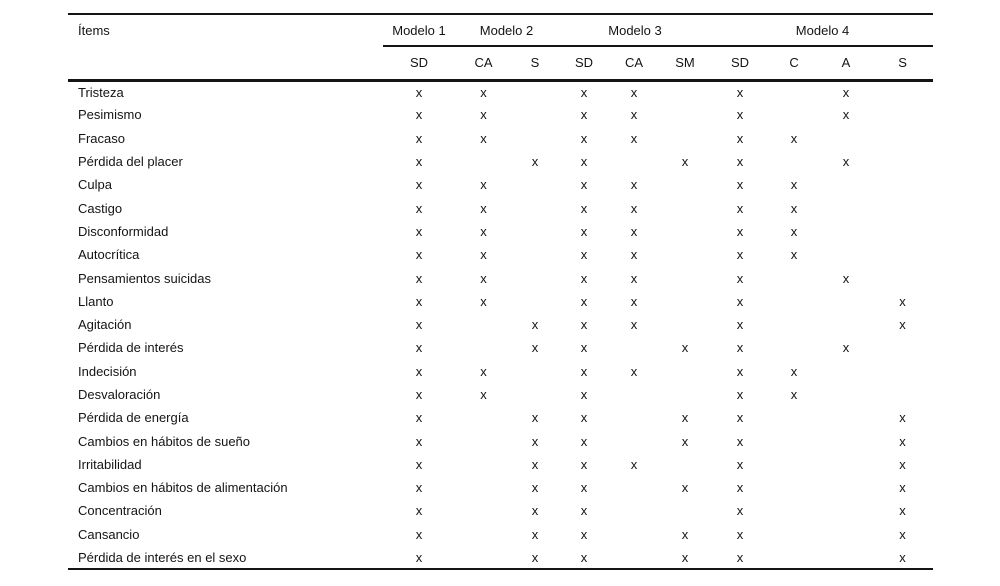 This screenshot has height=586, width=1000. What do you see at coordinates (123, 231) in the screenshot?
I see `item-label: Disconformidad` at bounding box center [123, 231].